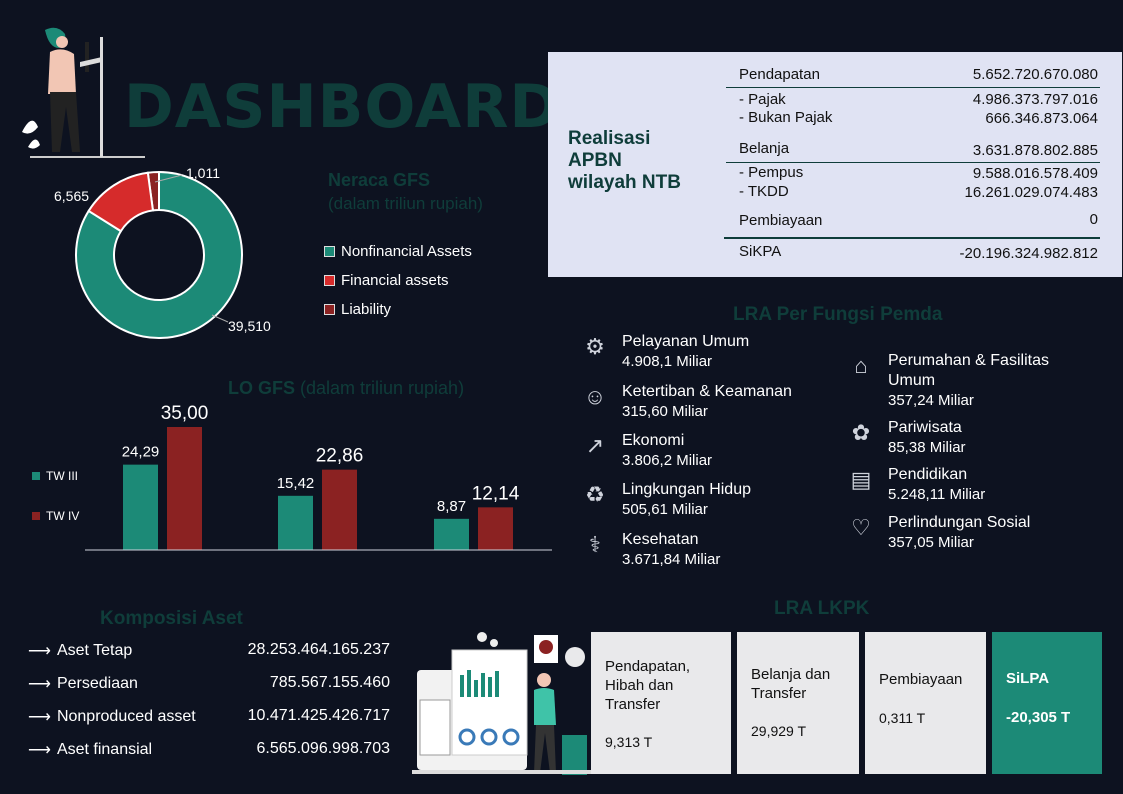 The height and width of the screenshot is (794, 1123). Describe the element at coordinates (822, 608) in the screenshot. I see `lkpk-title: LRA LKPK` at that location.